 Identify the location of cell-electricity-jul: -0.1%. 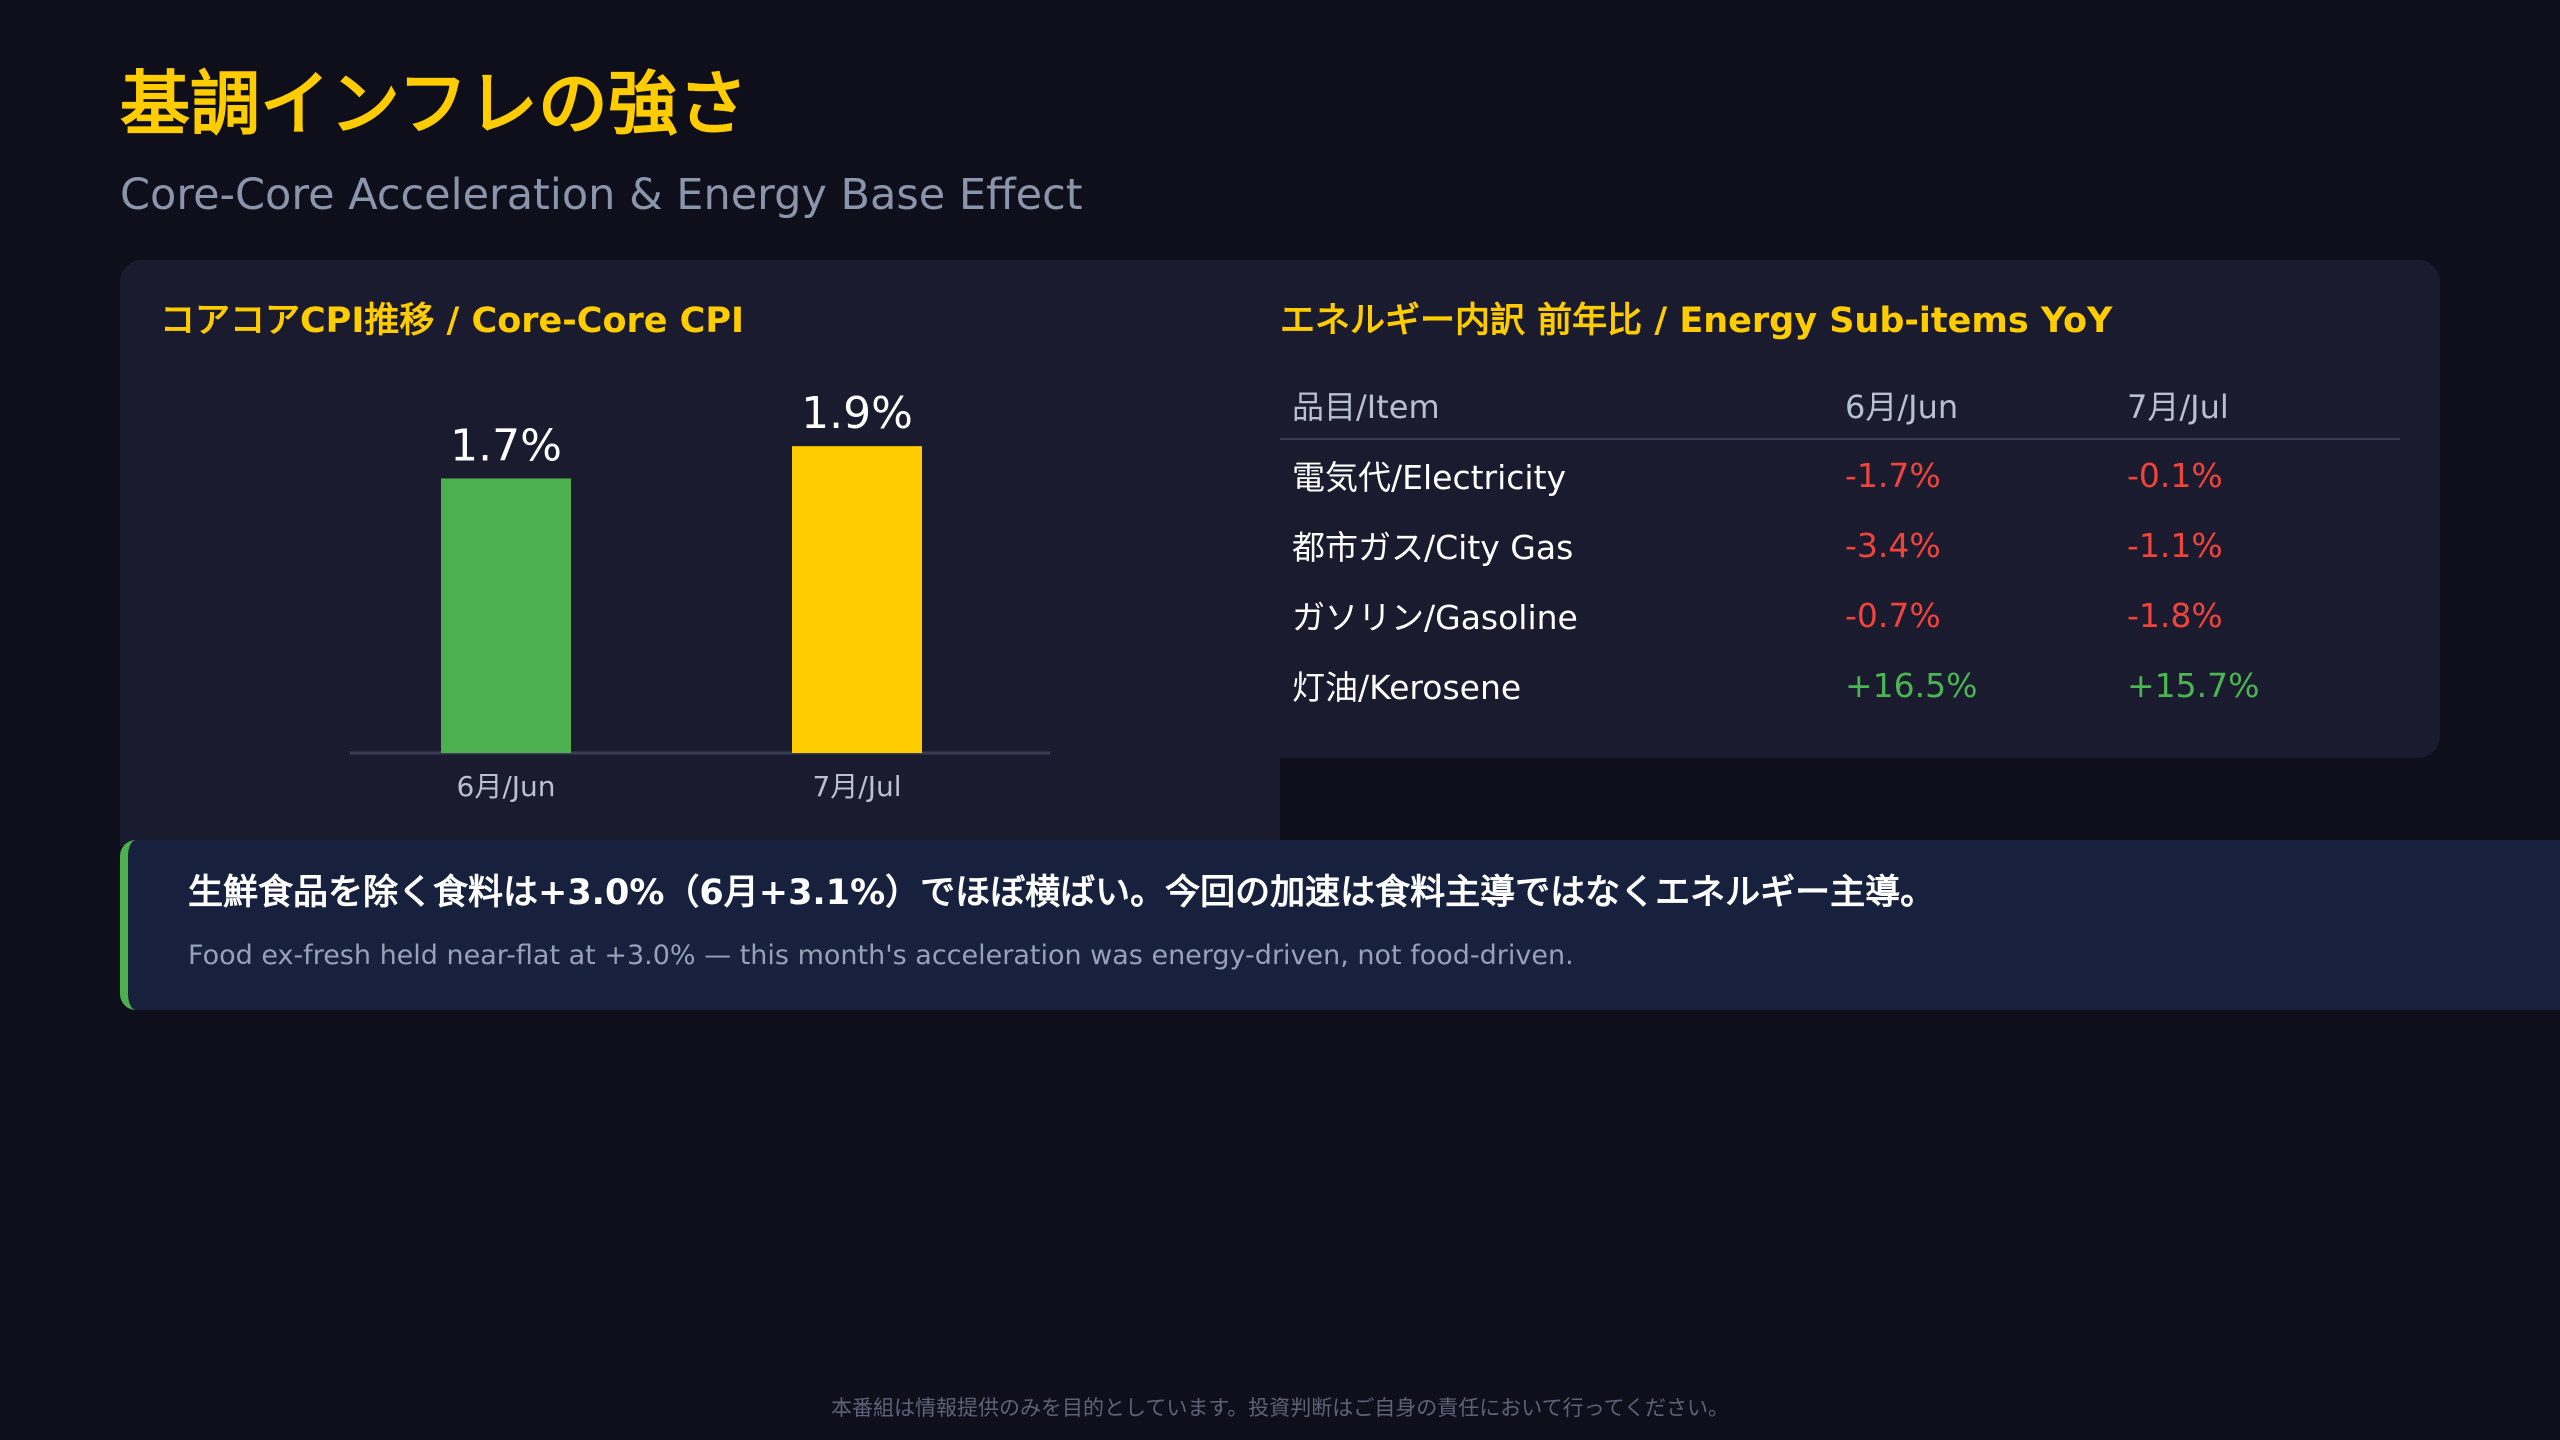
(2175, 475).